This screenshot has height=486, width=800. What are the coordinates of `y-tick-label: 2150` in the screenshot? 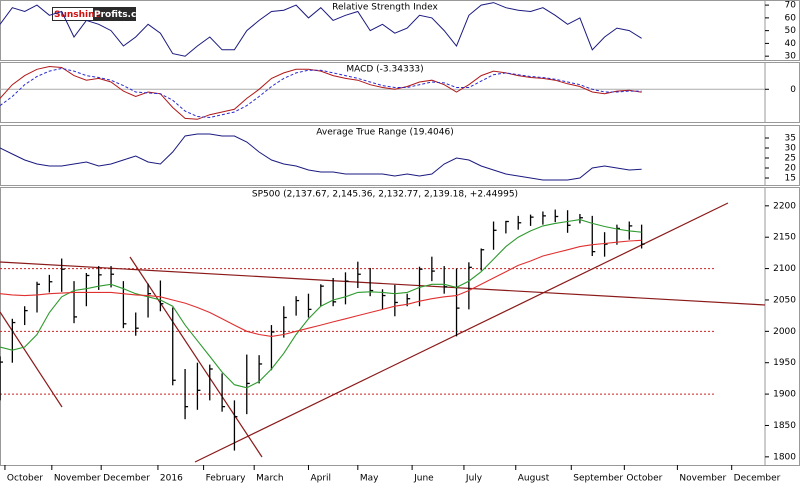 It's located at (784, 238).